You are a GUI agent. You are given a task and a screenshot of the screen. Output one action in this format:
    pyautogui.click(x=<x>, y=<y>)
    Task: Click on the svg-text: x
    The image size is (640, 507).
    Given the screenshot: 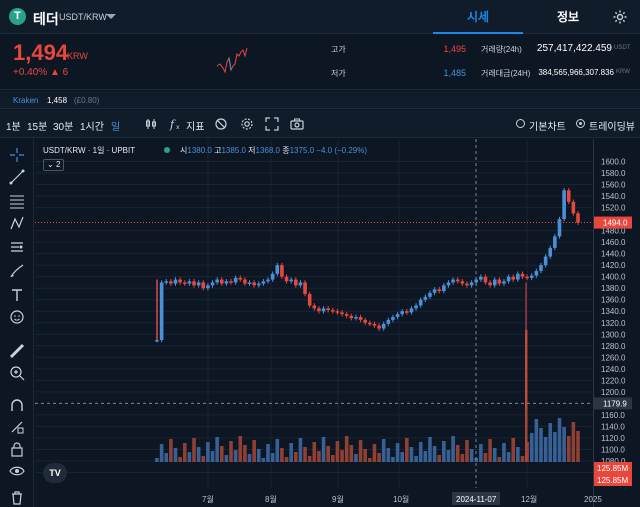 What is the action you would take?
    pyautogui.click(x=178, y=127)
    